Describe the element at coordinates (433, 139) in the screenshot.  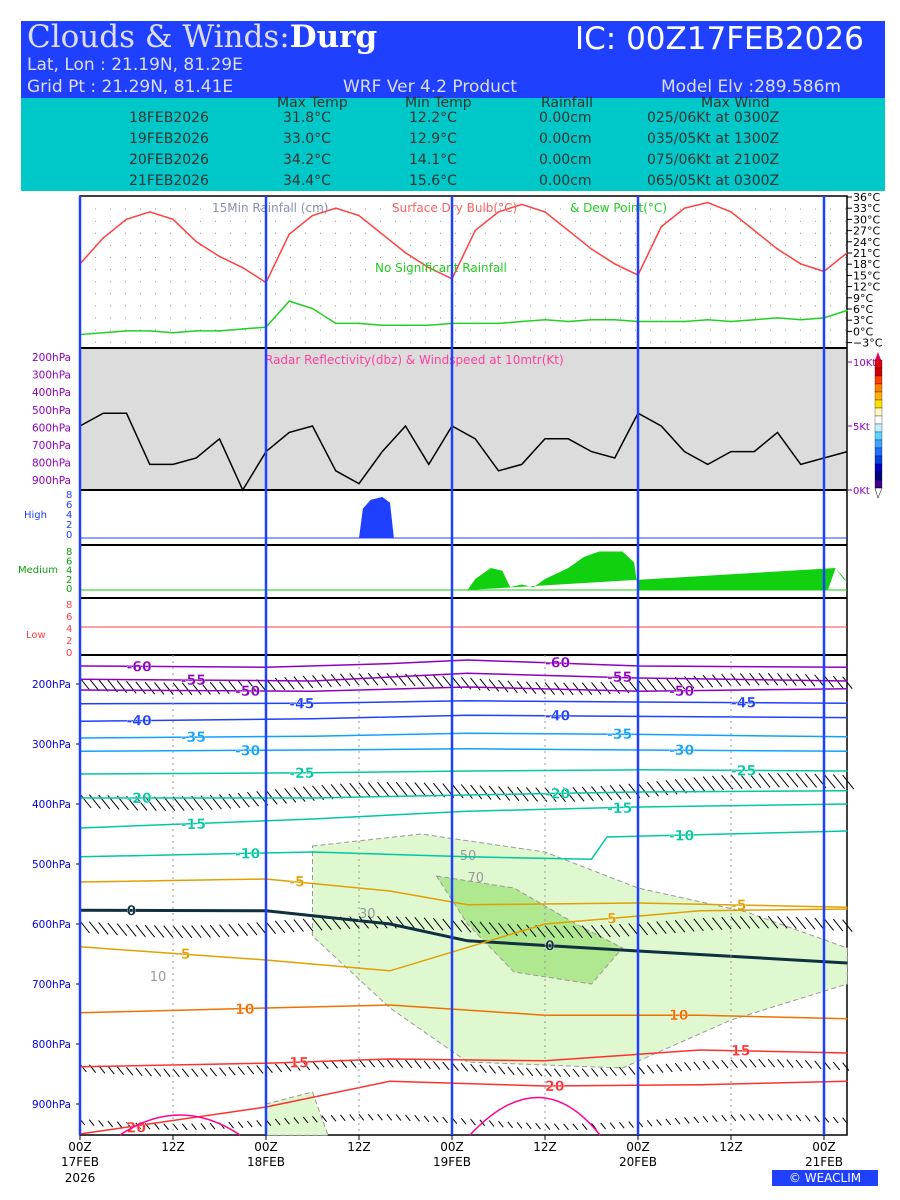
I see `row-value: 12.9°C` at that location.